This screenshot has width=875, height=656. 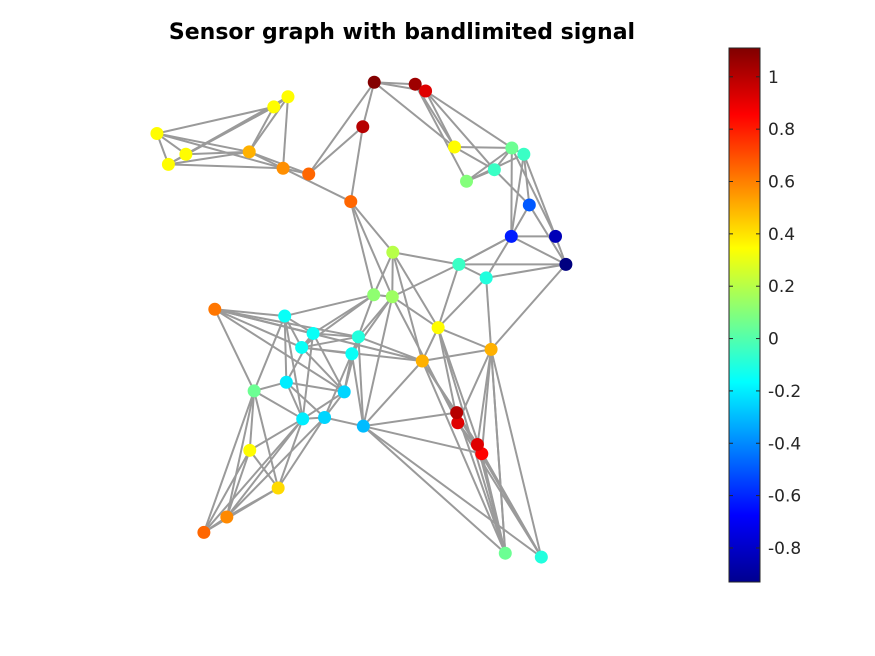 What do you see at coordinates (773, 78) in the screenshot?
I see `colorbar-tick-label: 1` at bounding box center [773, 78].